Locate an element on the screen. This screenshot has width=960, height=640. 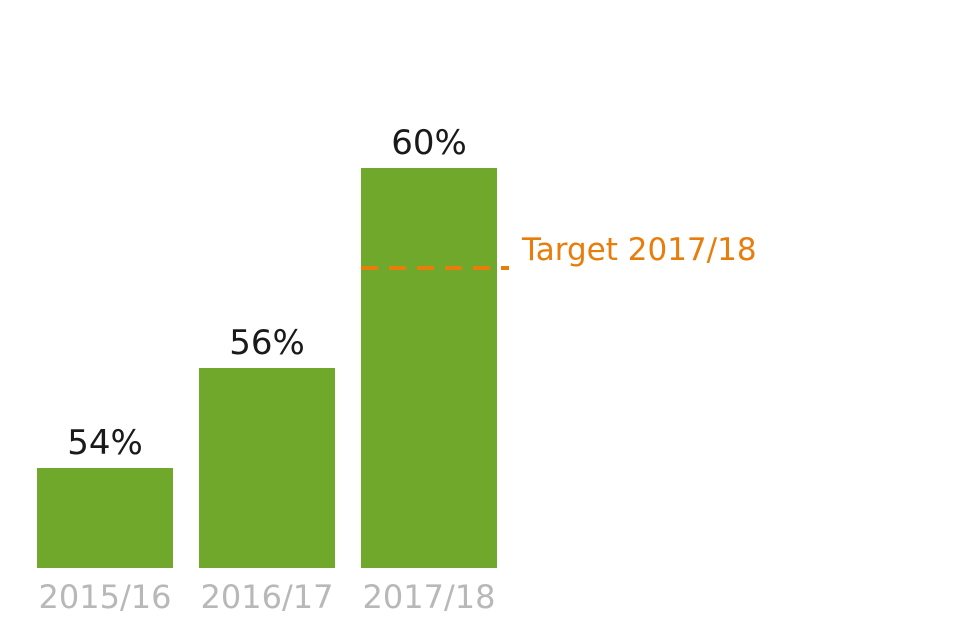
category-label-2017-18: 2017/18 is located at coordinates (429, 597).